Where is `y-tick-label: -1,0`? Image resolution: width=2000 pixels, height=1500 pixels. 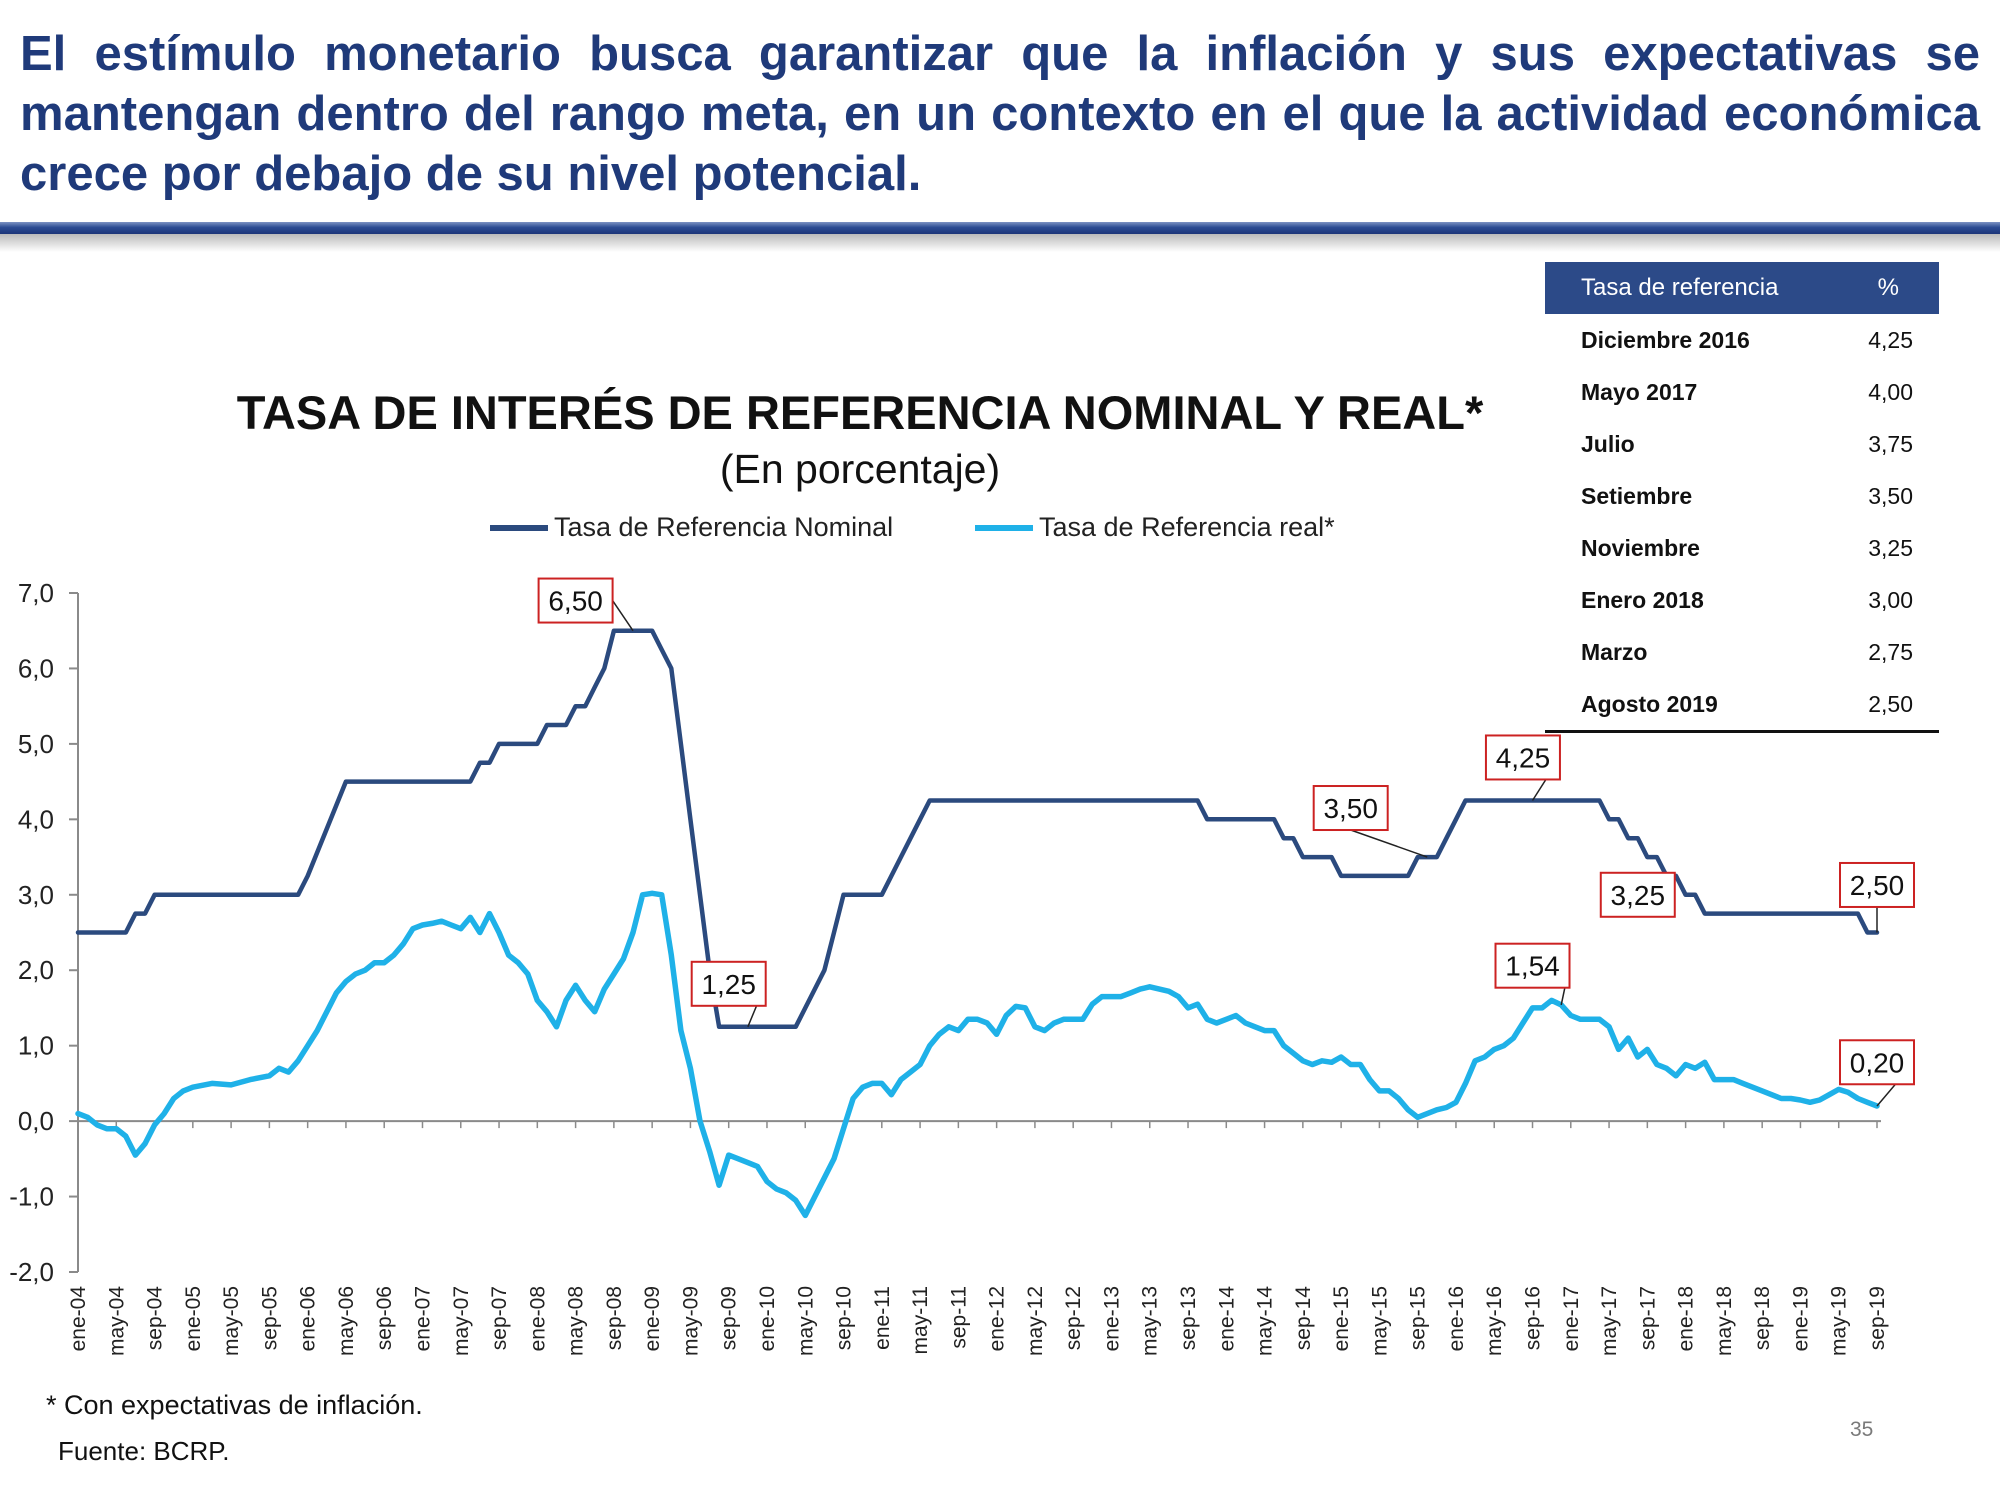 y-tick-label: -1,0 is located at coordinates (31, 1197).